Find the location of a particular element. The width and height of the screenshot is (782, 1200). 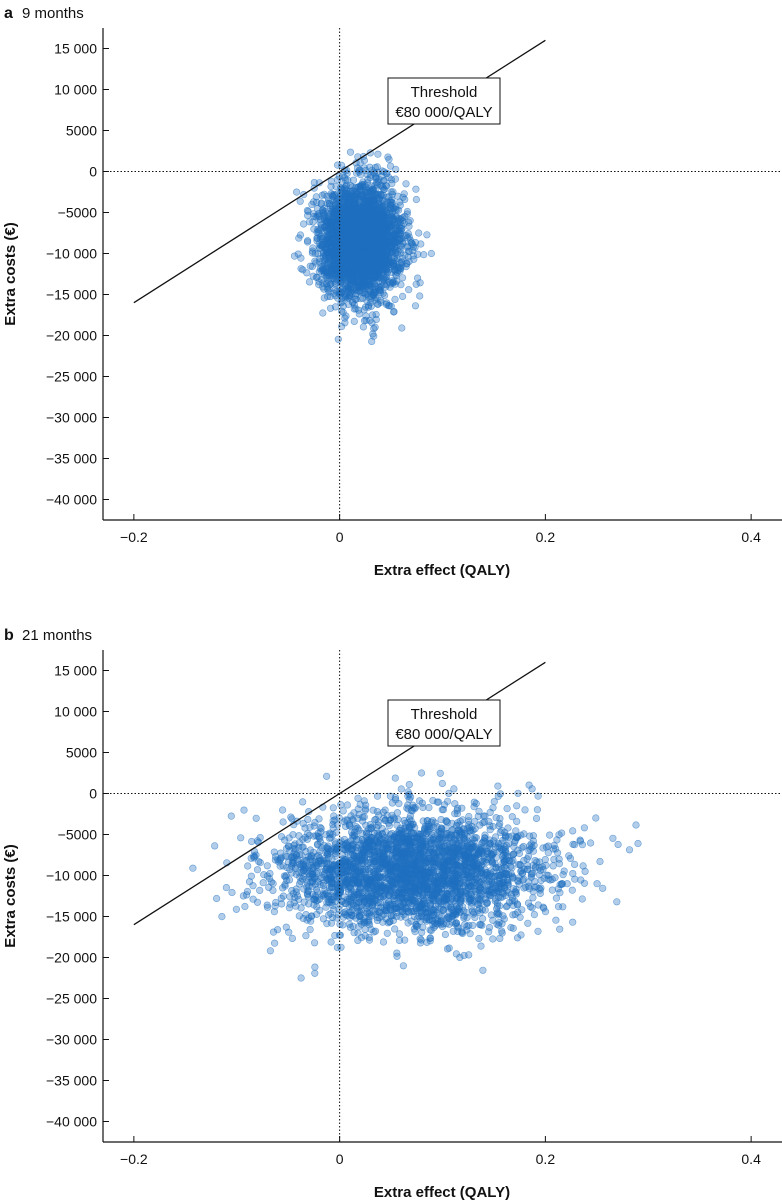

panel-title: 21 months is located at coordinates (57, 635).